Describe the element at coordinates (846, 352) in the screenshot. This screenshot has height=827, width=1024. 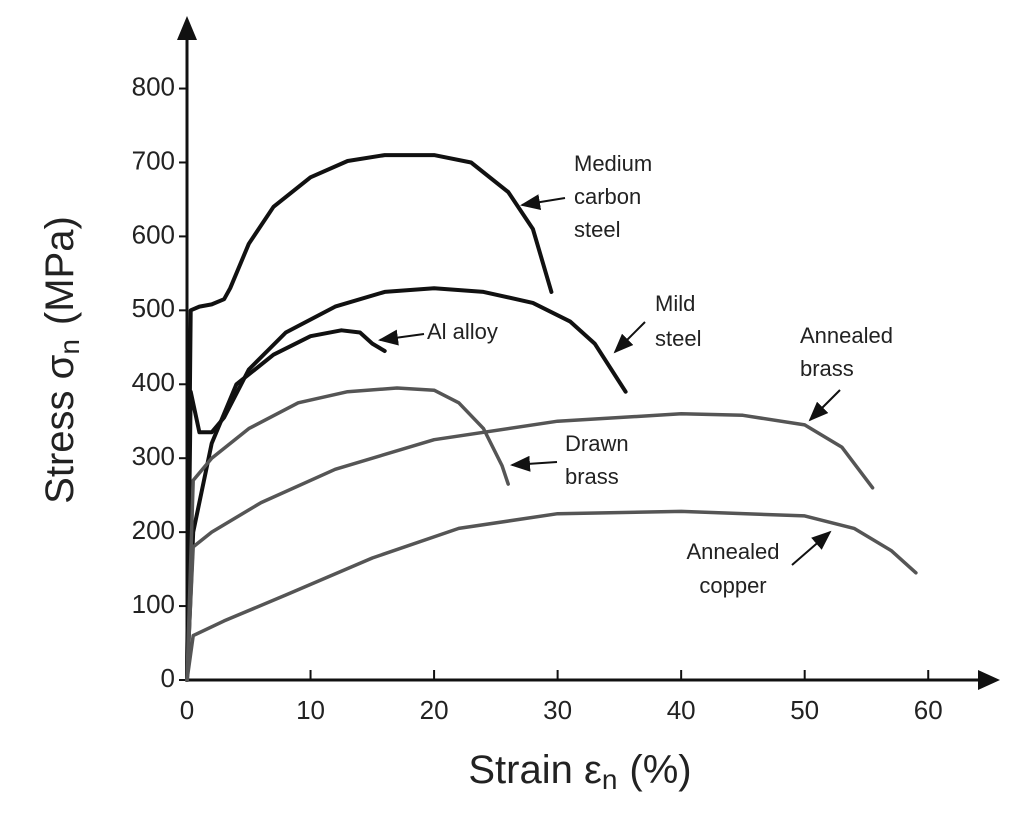
I see `annotation: Annealed brass` at that location.